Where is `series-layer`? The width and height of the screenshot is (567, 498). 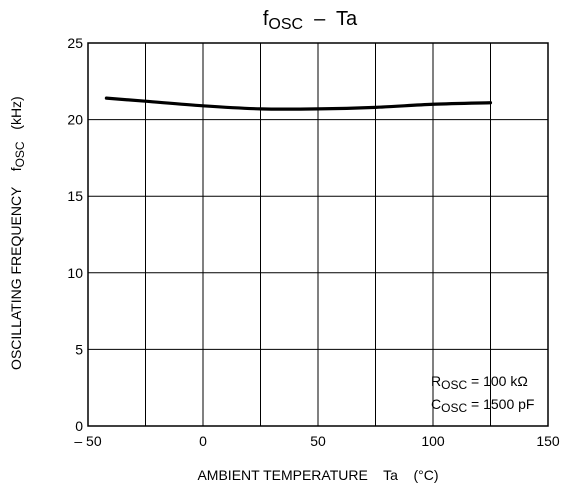 series-layer is located at coordinates (298, 103).